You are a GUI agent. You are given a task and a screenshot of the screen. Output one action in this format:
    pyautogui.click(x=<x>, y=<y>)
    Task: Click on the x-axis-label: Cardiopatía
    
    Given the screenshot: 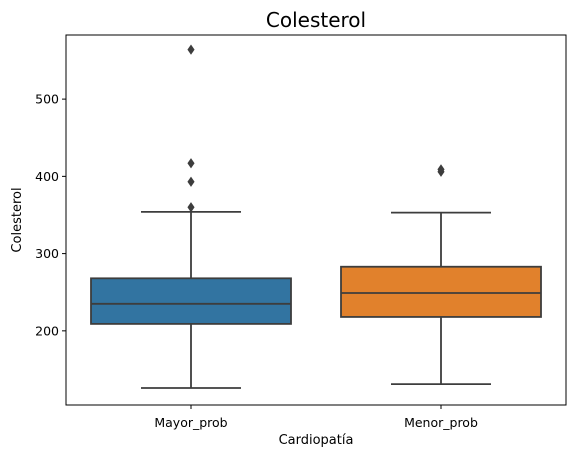 What is the action you would take?
    pyautogui.click(x=316, y=440)
    